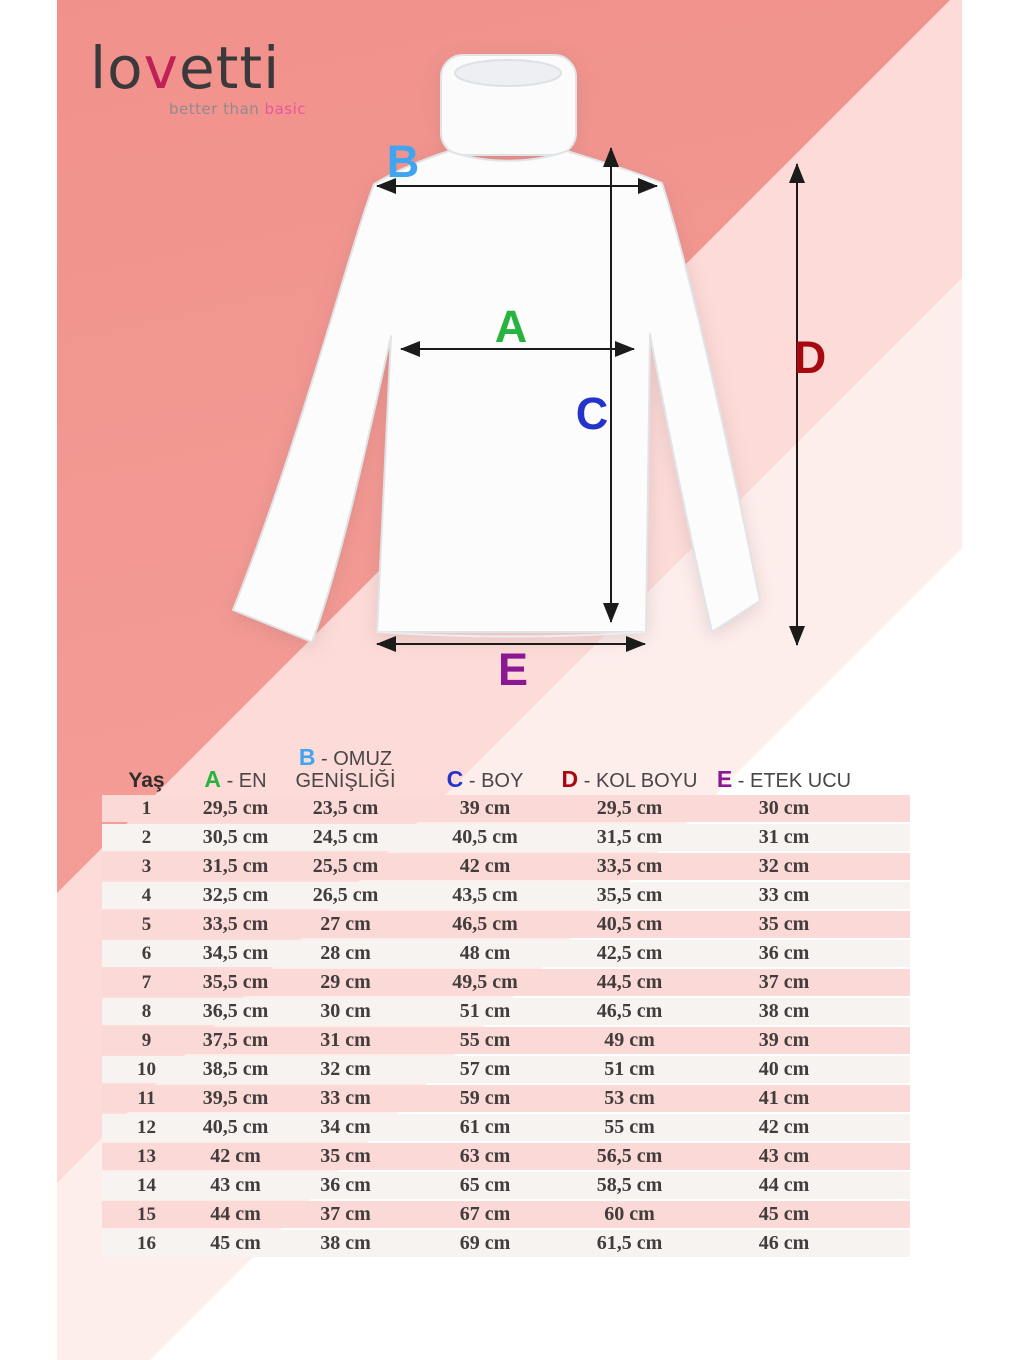  I want to click on table-cell: 57 cm, so click(485, 1069).